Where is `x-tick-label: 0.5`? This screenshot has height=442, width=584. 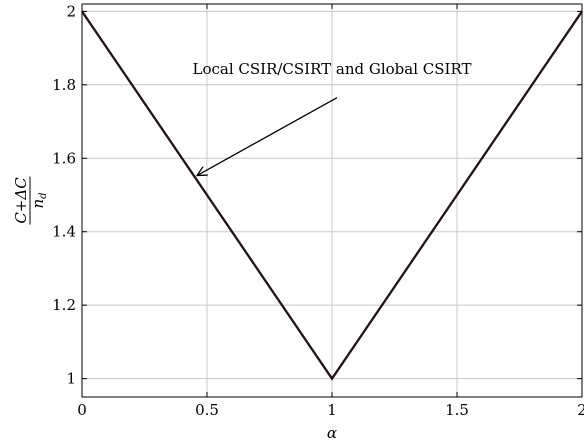
x-tick-label: 0.5 is located at coordinates (207, 410).